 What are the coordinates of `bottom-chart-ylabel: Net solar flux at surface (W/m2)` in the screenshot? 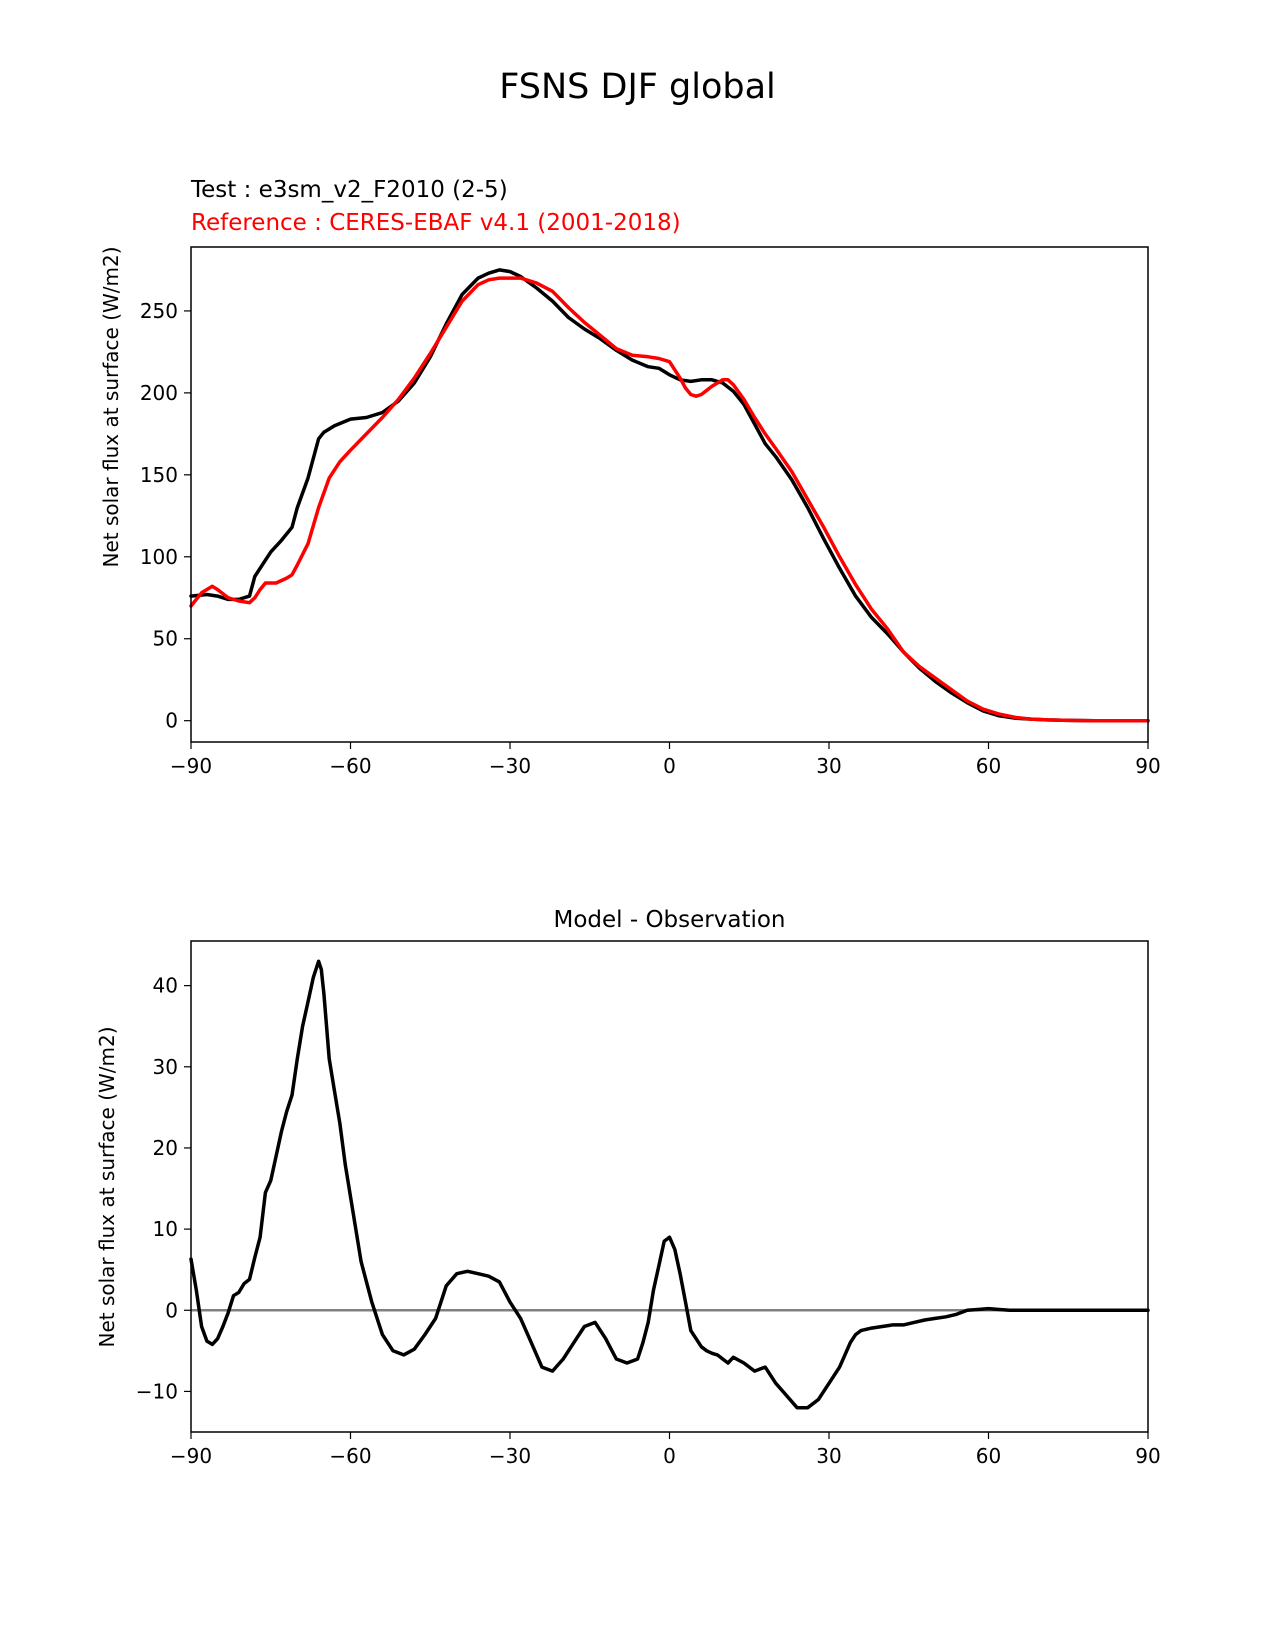 It's located at (107, 1186).